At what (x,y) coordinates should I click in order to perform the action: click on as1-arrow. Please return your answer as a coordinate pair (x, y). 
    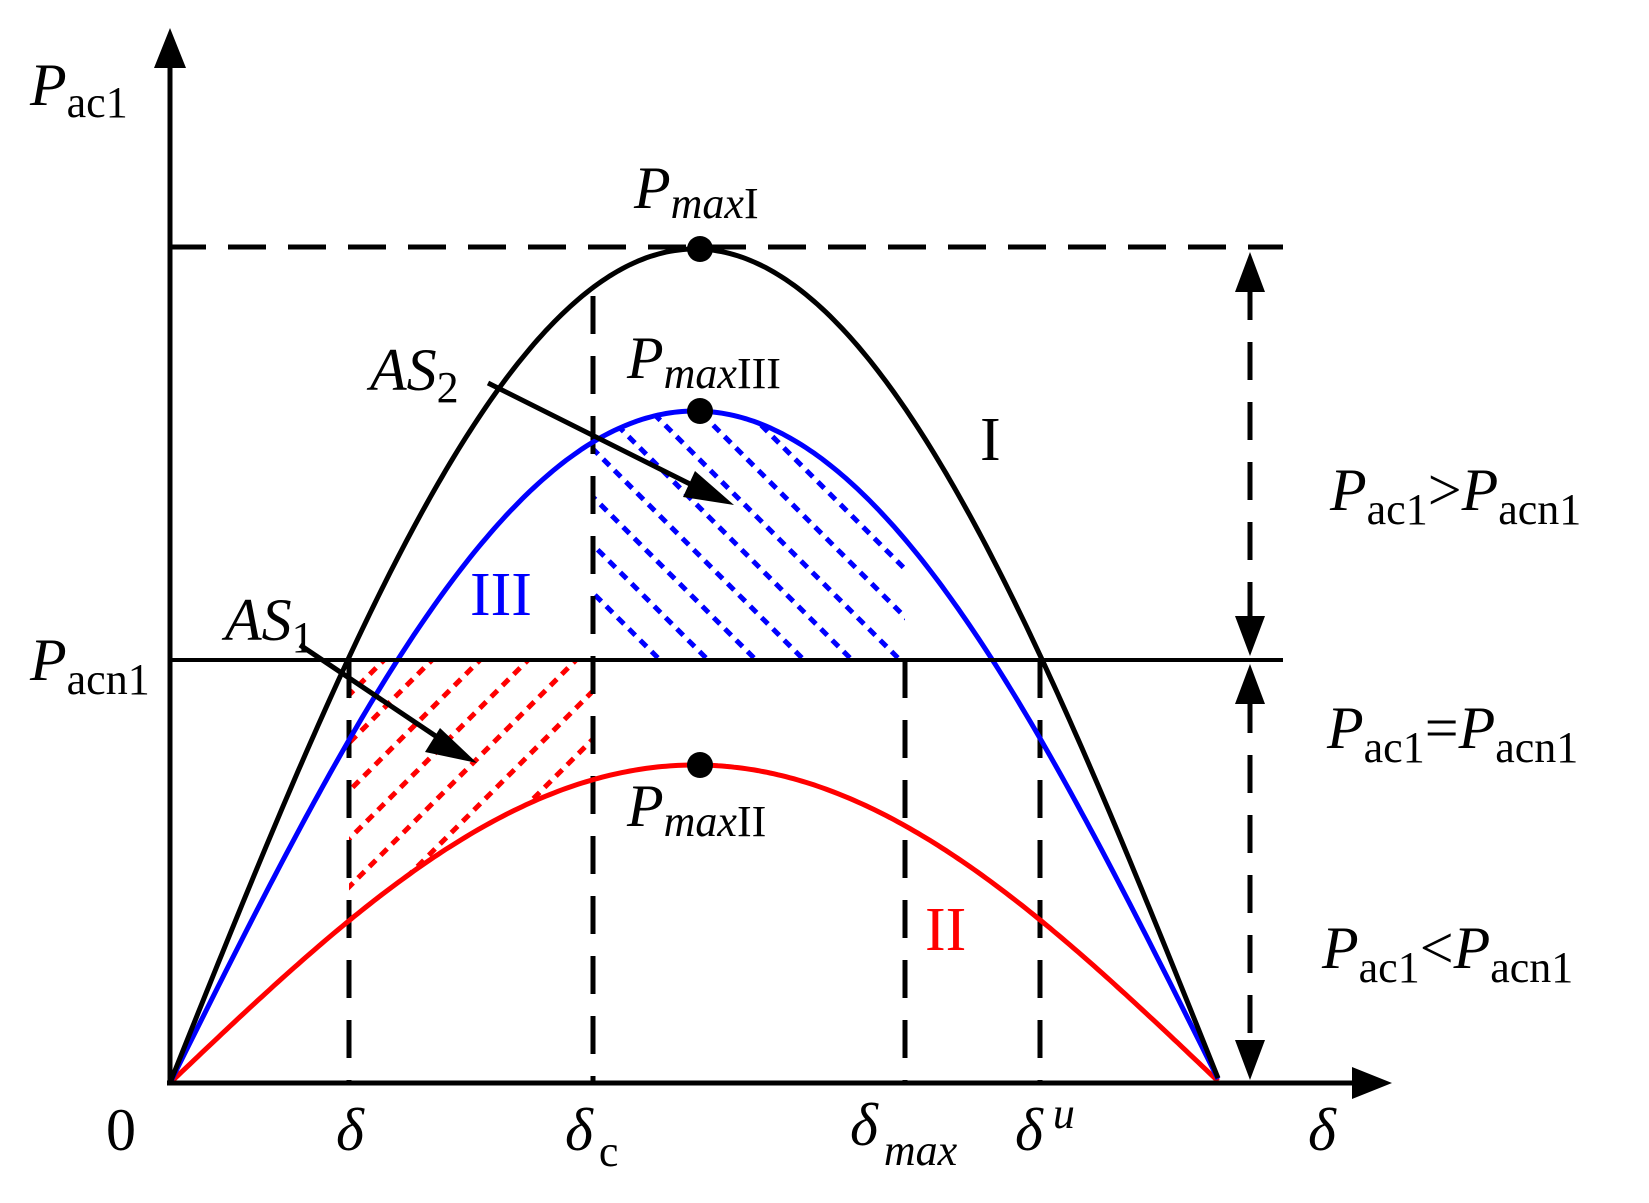
    Looking at the image, I should click on (387, 702).